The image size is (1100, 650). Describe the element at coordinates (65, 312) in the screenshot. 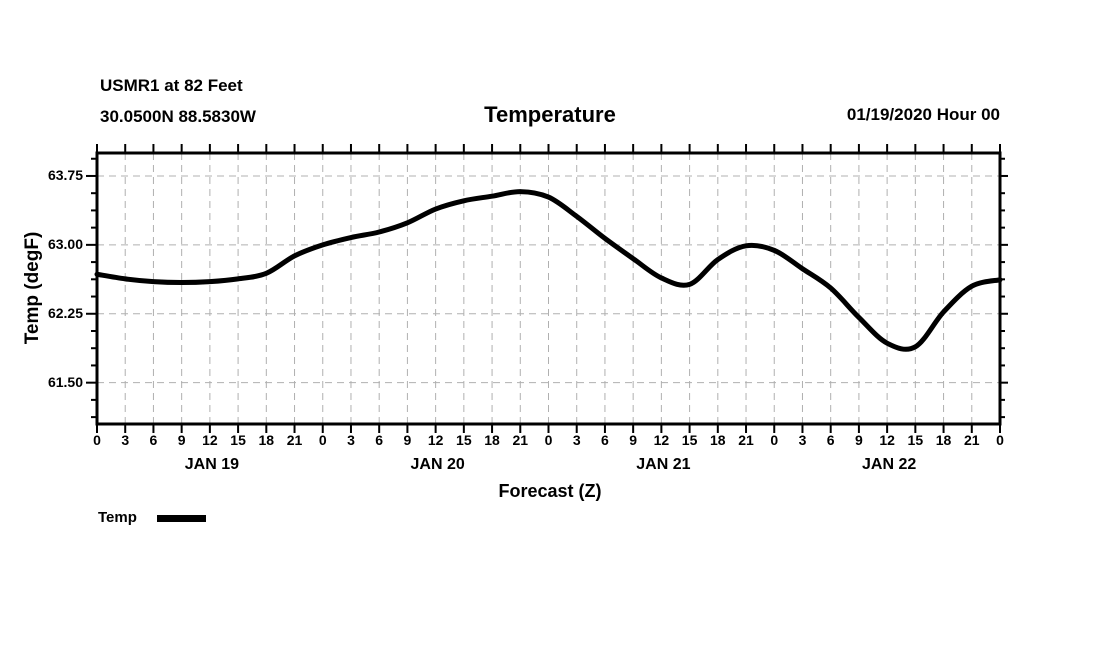

I see `y-tick-label: 62.25` at that location.